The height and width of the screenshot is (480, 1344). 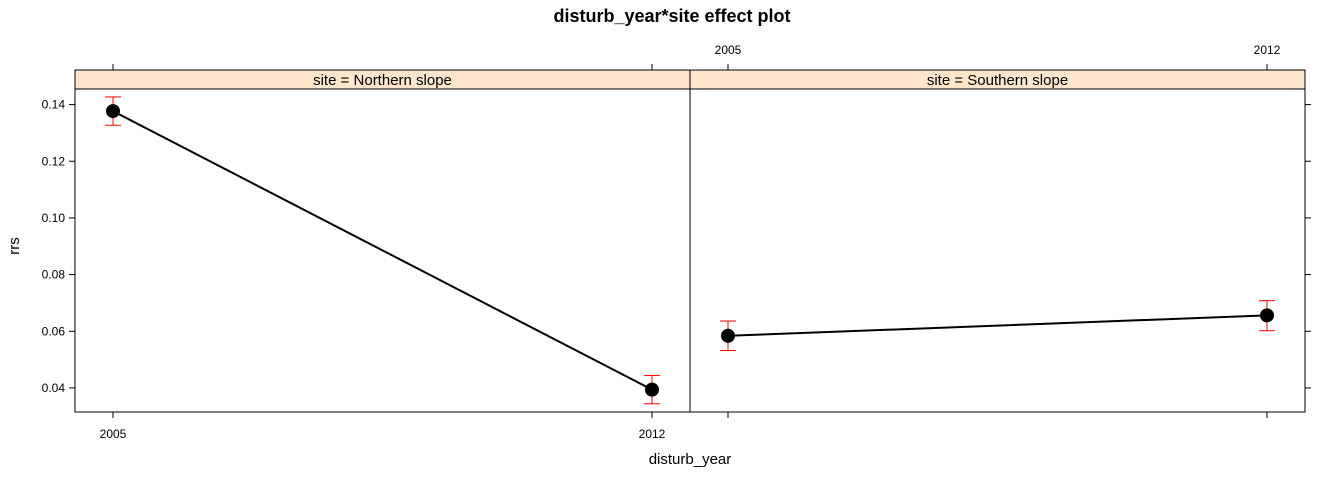 I want to click on x-axis-title: disturb_year, so click(x=690, y=459).